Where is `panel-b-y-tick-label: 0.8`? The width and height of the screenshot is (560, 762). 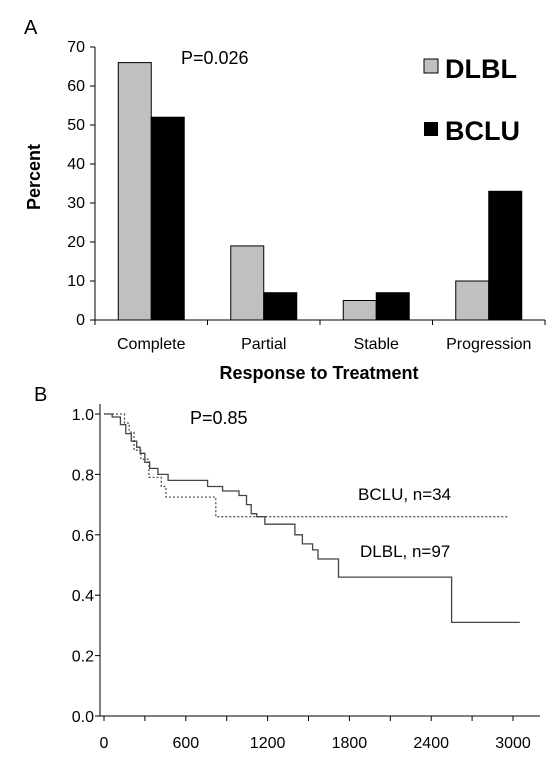 panel-b-y-tick-label: 0.8 is located at coordinates (83, 475).